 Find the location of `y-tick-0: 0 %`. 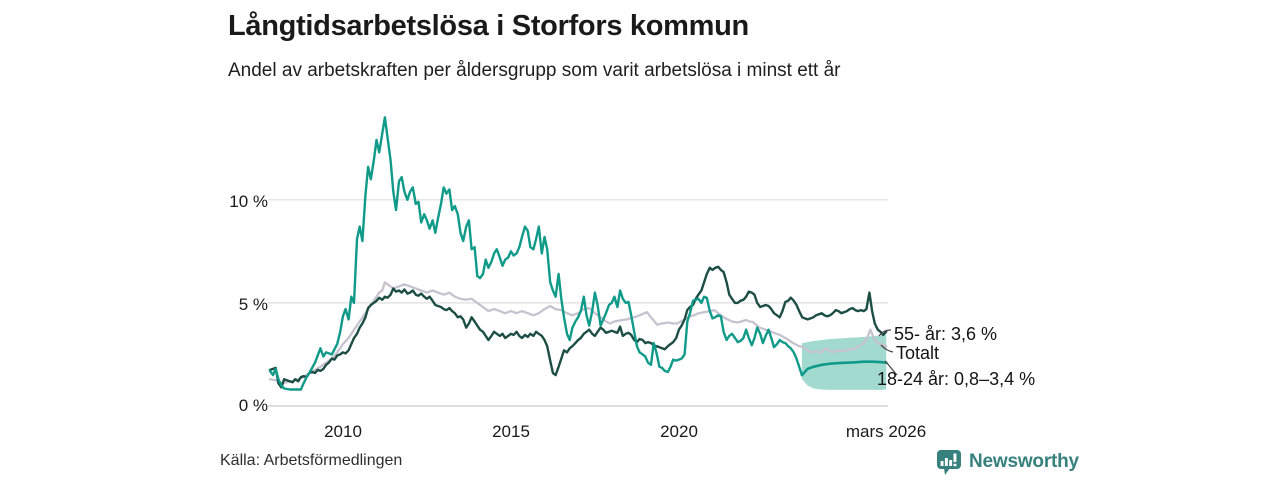

y-tick-0: 0 % is located at coordinates (253, 405).